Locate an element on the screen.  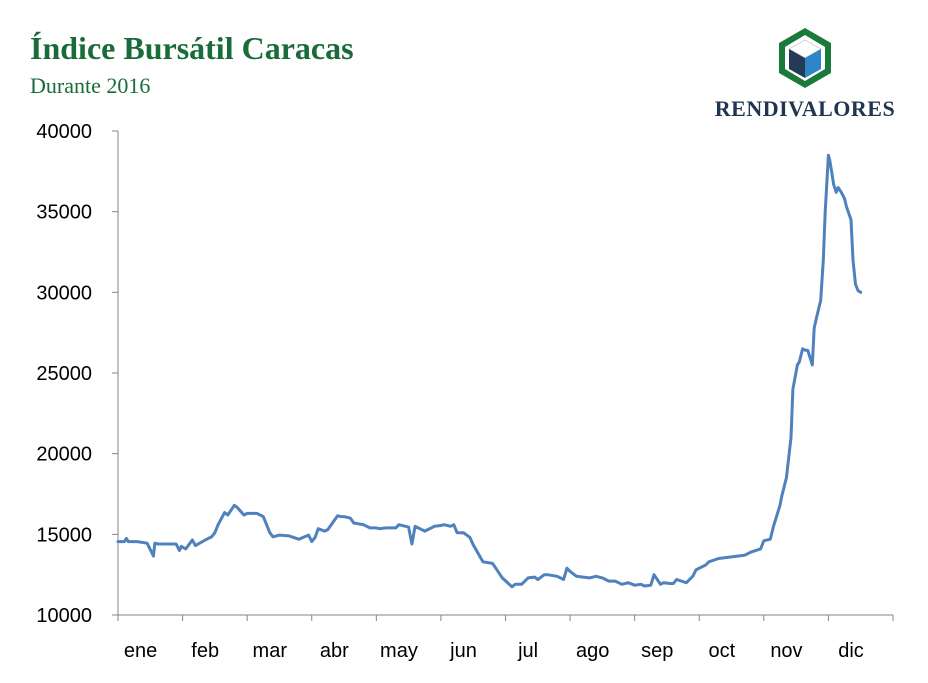
x-tick-label: ene is located at coordinates (140, 651).